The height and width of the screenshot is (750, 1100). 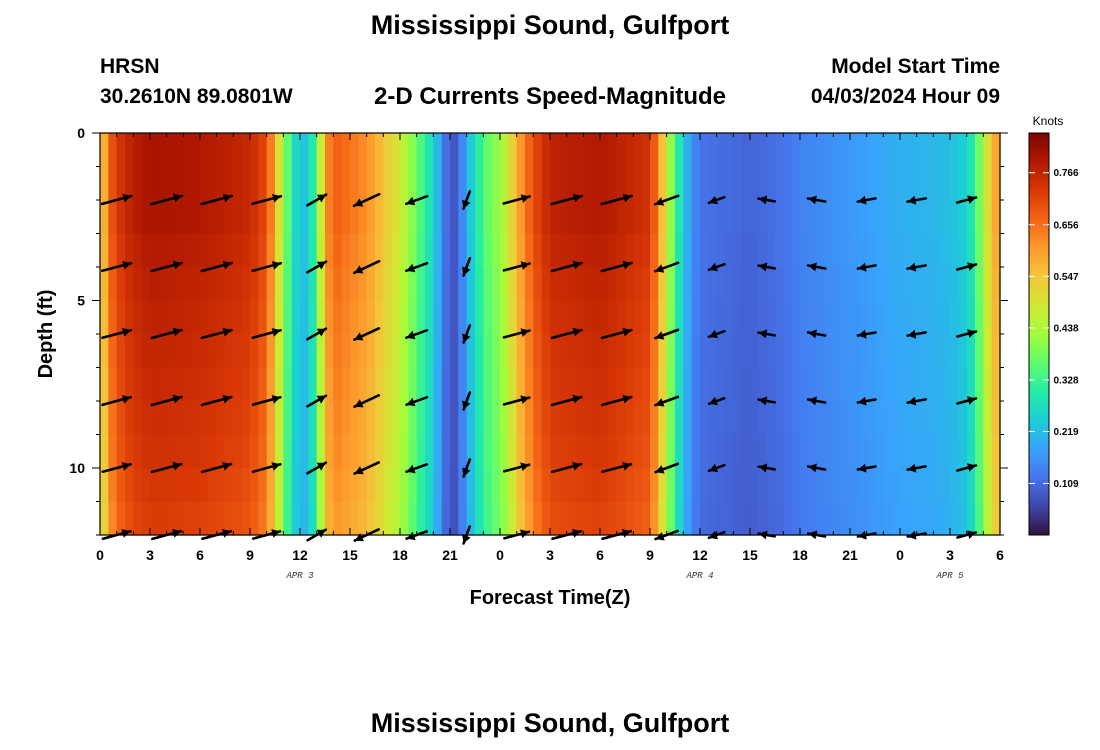 I want to click on colorbar-tick-label: 0.547, so click(x=1065, y=277).